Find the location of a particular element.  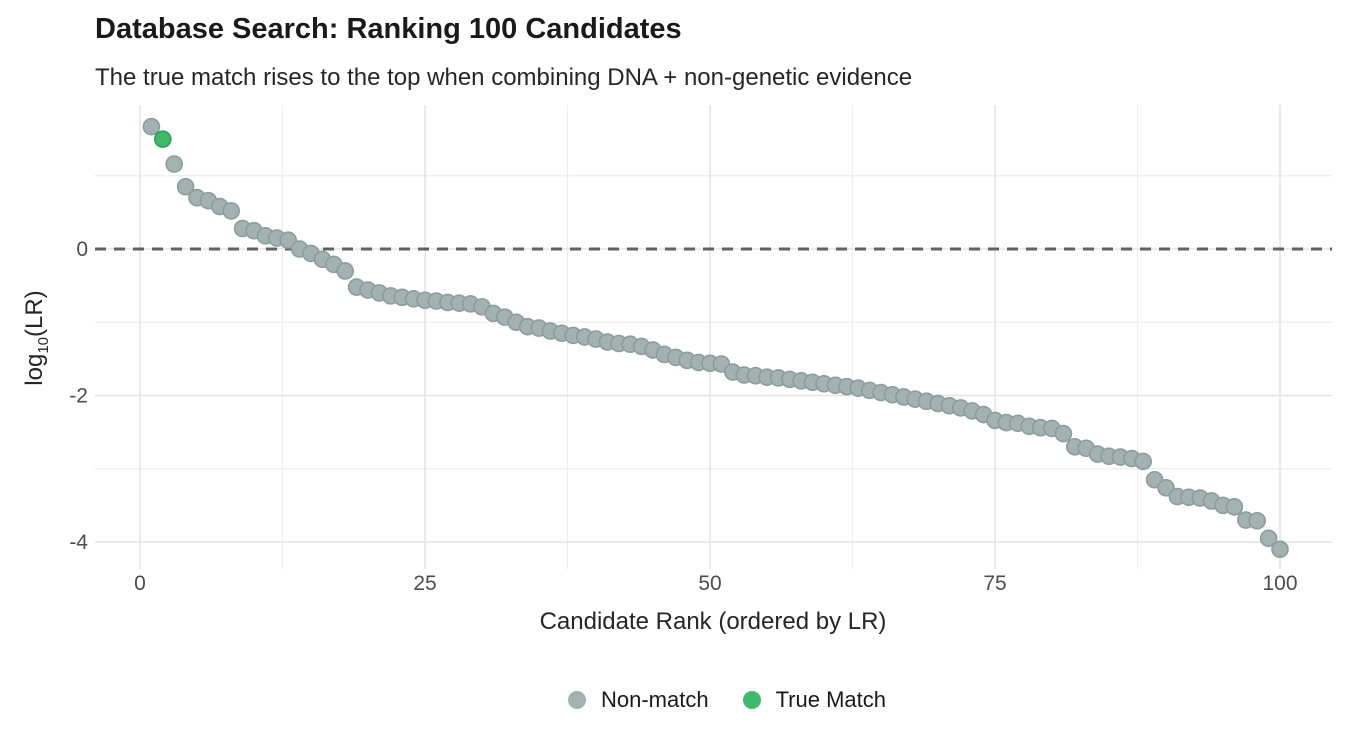

x-tick-label: 25 is located at coordinates (424, 583).